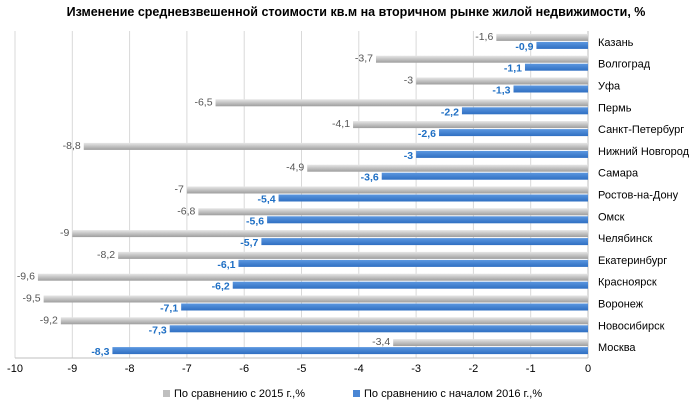 The height and width of the screenshot is (407, 697). What do you see at coordinates (621, 305) in the screenshot?
I see `category-label: Воронеж` at bounding box center [621, 305].